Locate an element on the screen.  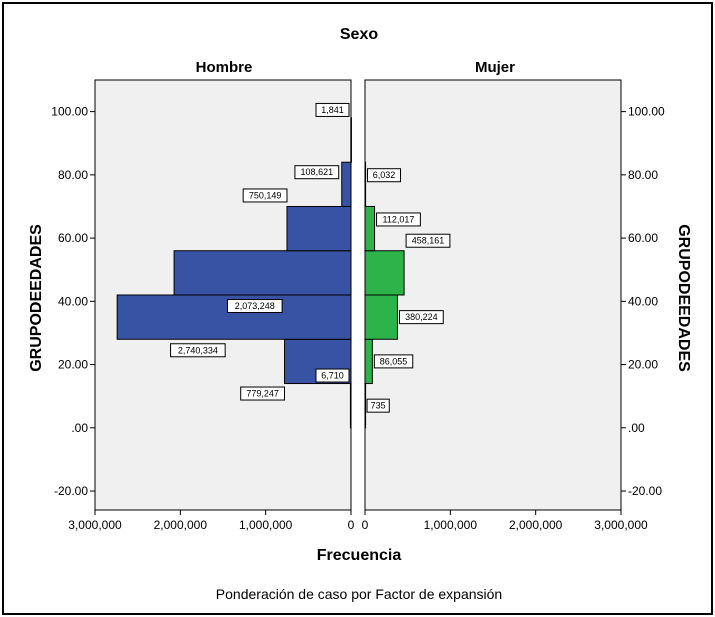
y-tick-label-right: 80.00 is located at coordinates (643, 175).